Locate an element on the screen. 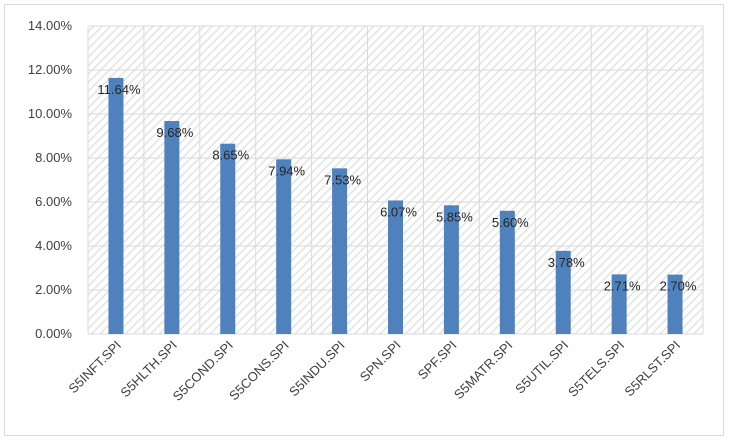 This screenshot has height=440, width=730. x-tick-label: S5HLTH.SPI is located at coordinates (148, 369).